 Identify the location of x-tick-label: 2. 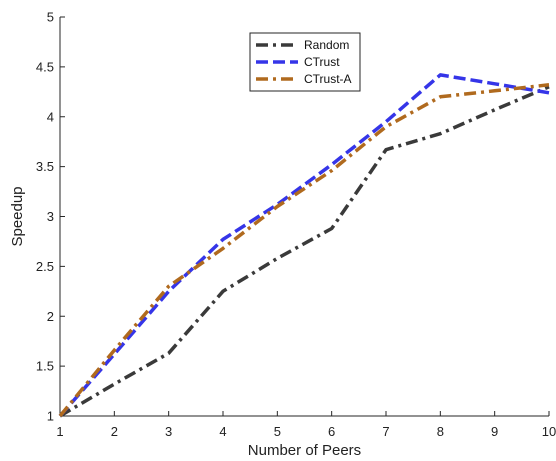
(114, 431).